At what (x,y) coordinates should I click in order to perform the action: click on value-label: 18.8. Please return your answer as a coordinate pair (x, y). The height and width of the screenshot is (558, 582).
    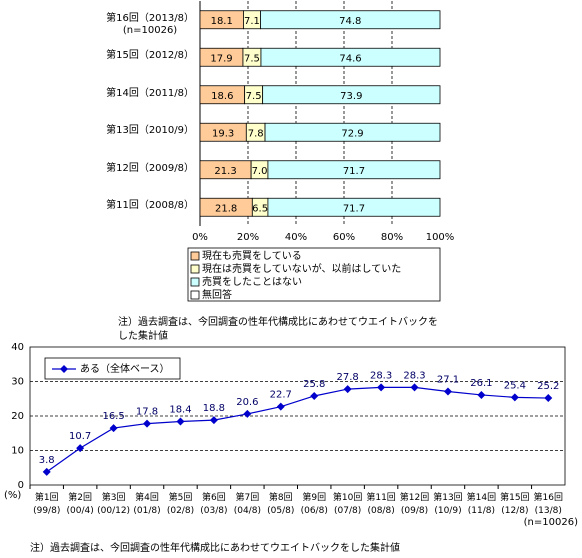
    Looking at the image, I should click on (214, 408).